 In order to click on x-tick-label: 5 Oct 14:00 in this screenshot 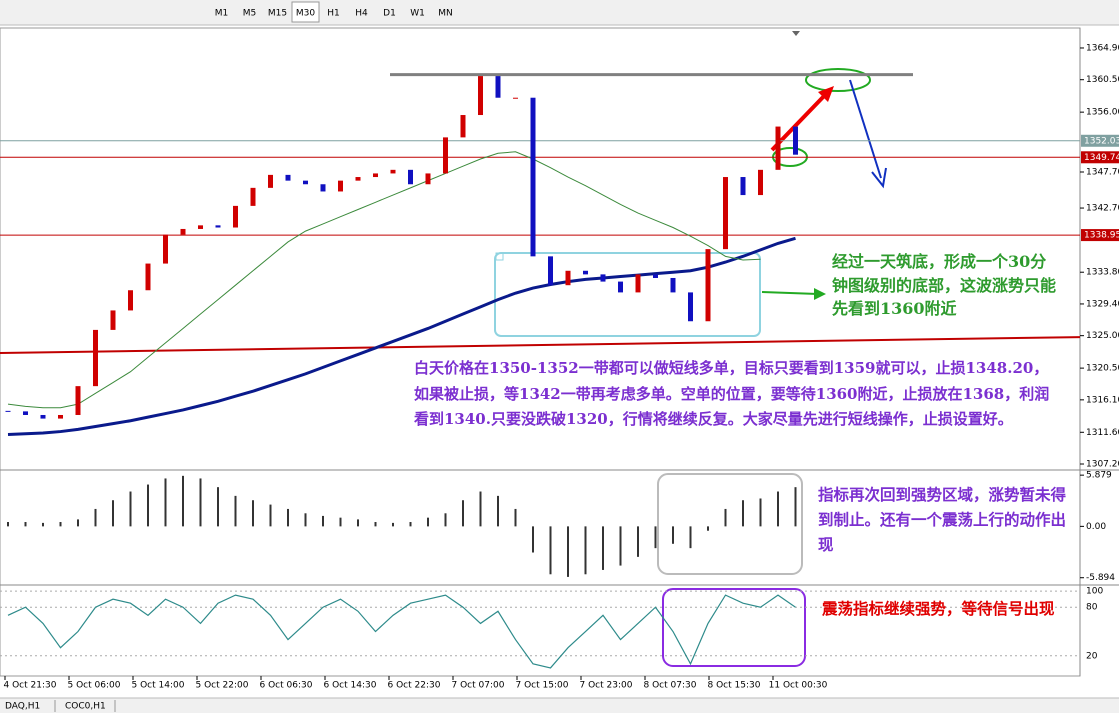, I will do `click(158, 686)`.